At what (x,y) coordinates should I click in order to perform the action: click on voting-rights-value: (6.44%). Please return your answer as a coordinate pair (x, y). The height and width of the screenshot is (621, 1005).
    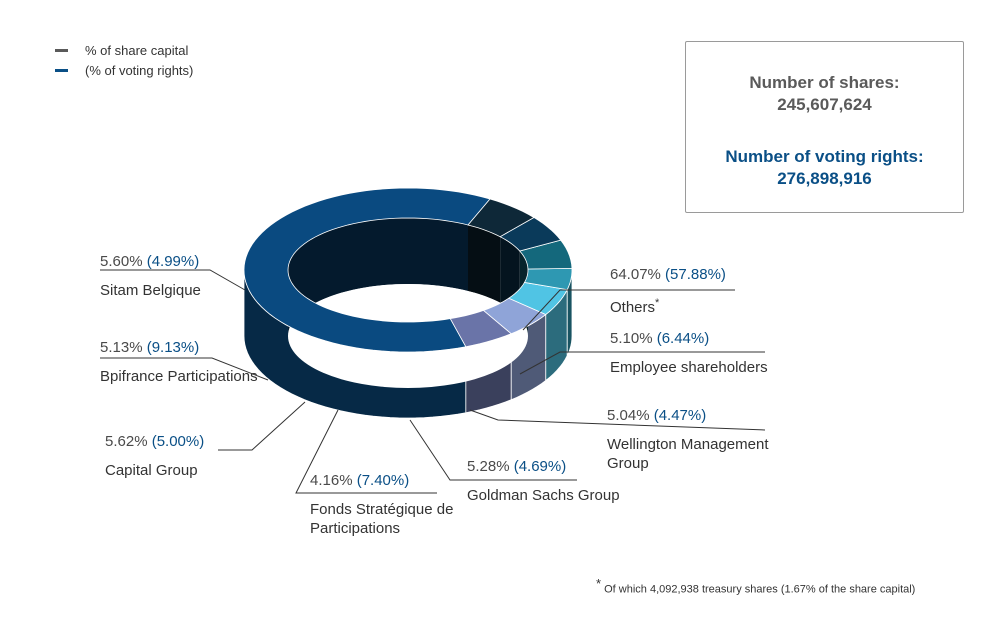
    Looking at the image, I should click on (683, 338).